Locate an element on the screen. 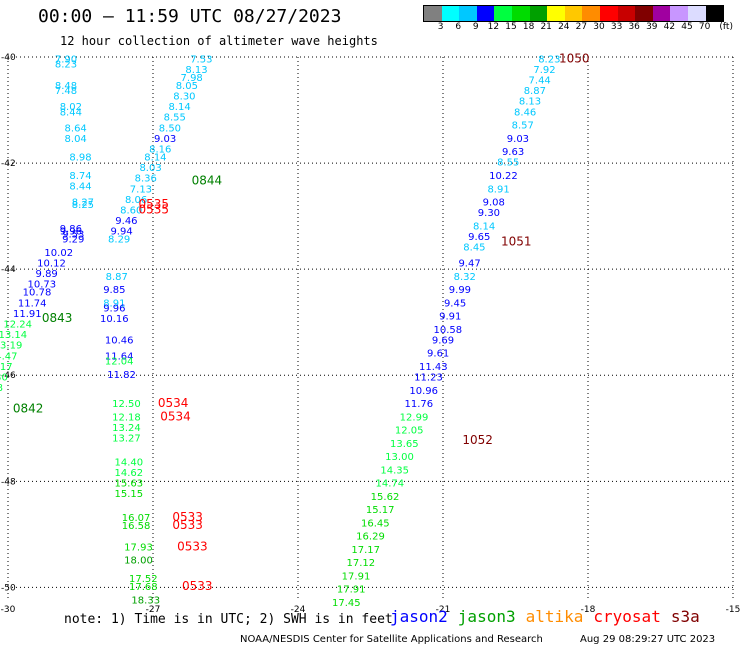 This screenshot has height=650, width=740. colorbar-label: 21 is located at coordinates (546, 27).